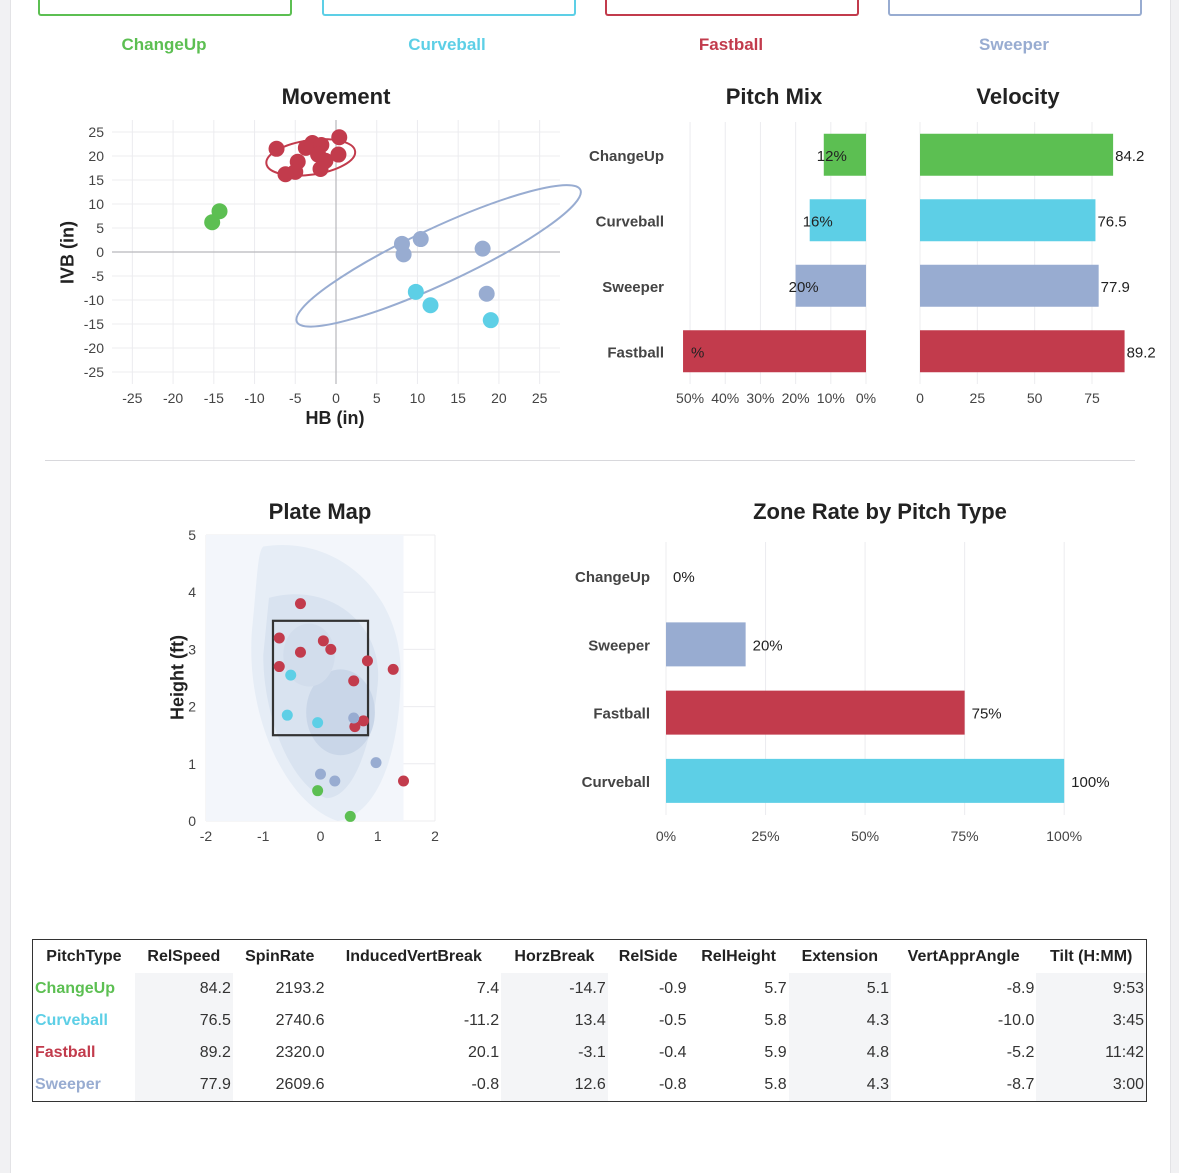 Image resolution: width=1179 pixels, height=1173 pixels. Describe the element at coordinates (335, 418) in the screenshot. I see `movement-xlabel: HB (in)` at that location.